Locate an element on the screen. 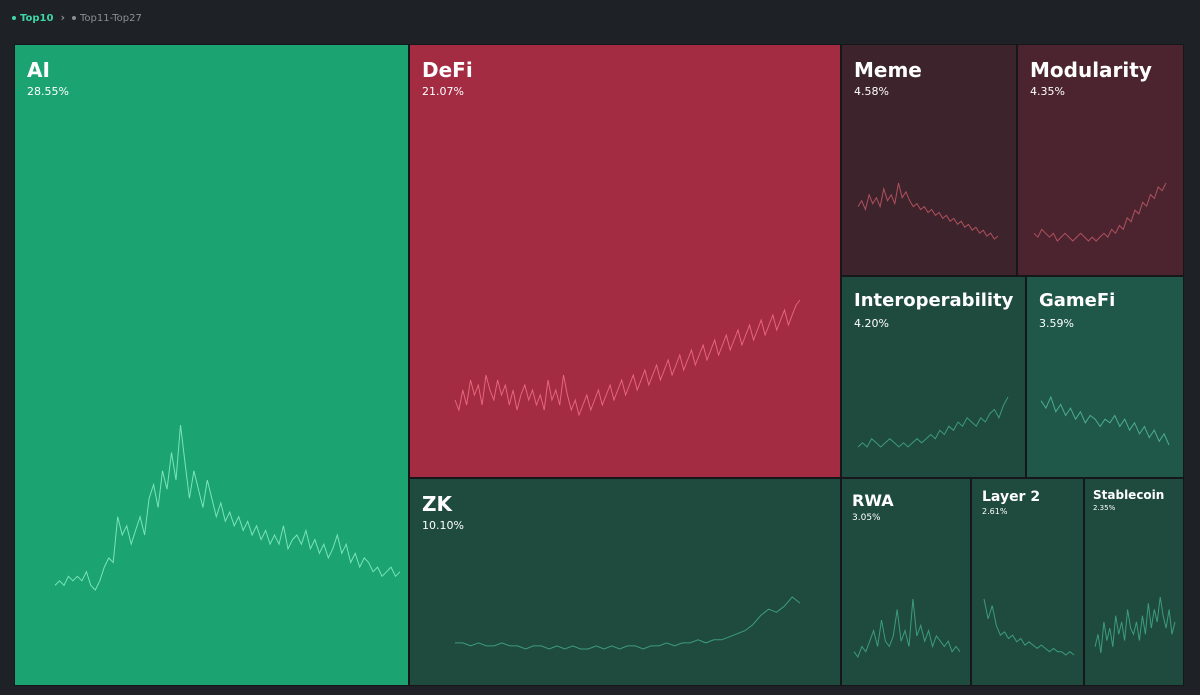  tile-rwa-trend-line is located at coordinates (907, 628).